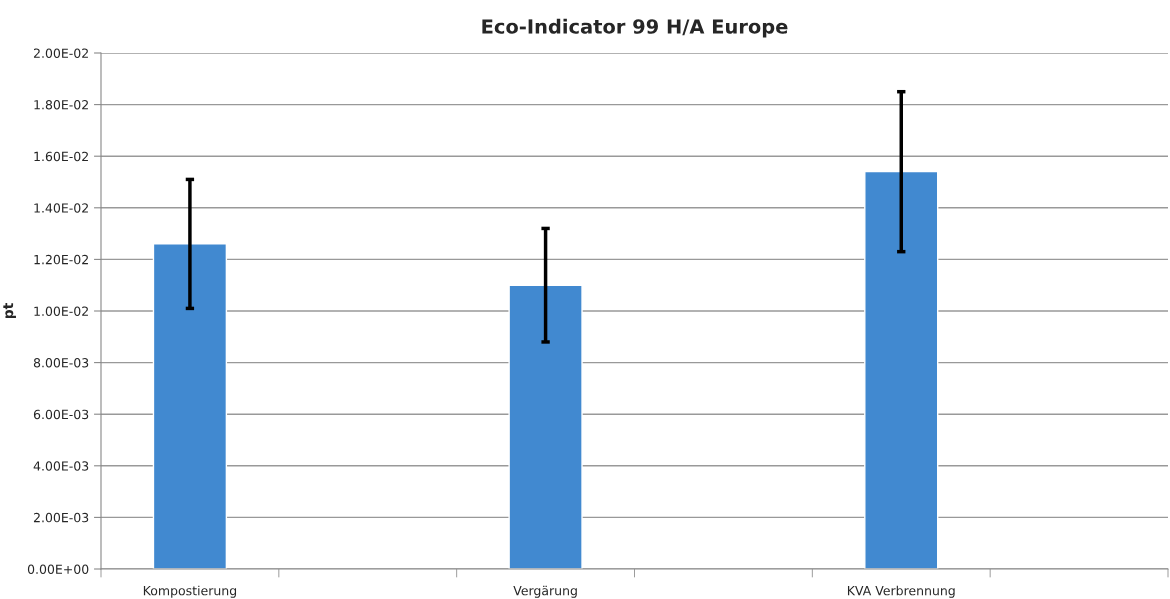  Describe the element at coordinates (60, 53) in the screenshot. I see `y-tick-label: 2.00E-02` at that location.